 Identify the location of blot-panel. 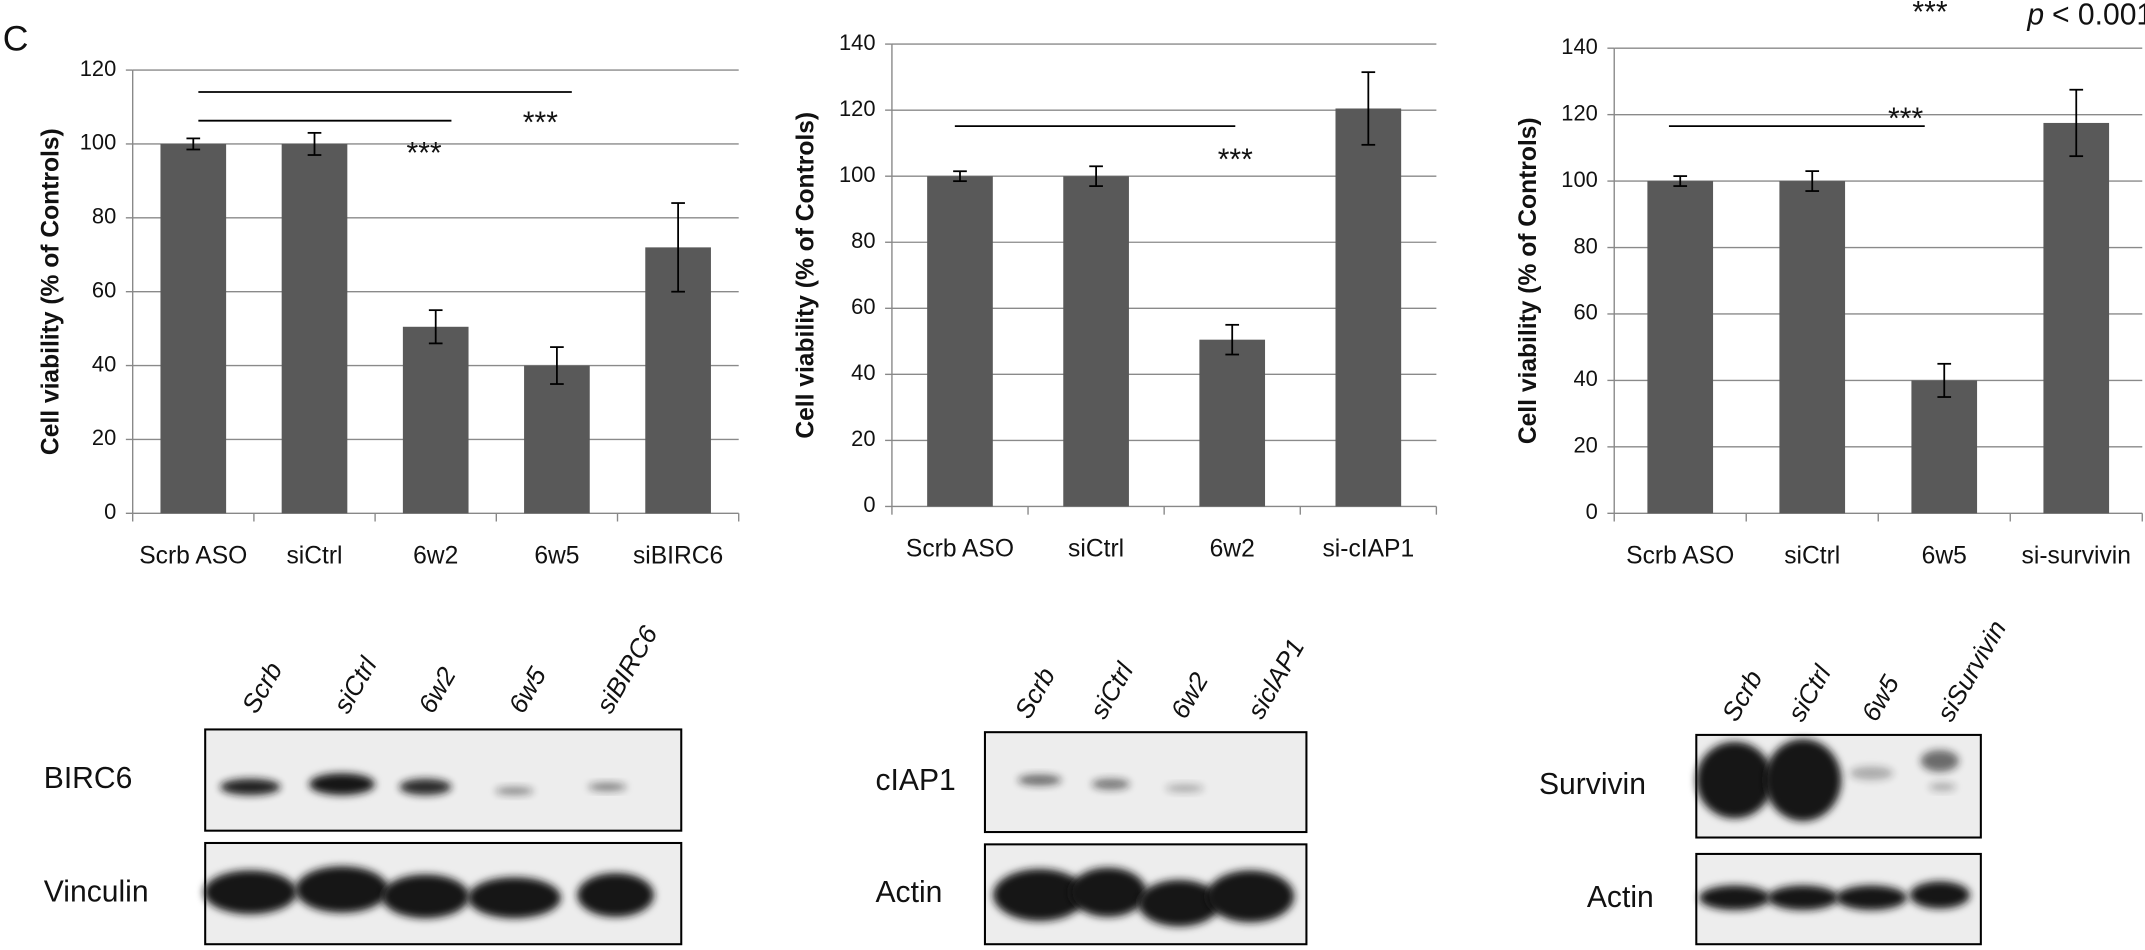
(443, 780).